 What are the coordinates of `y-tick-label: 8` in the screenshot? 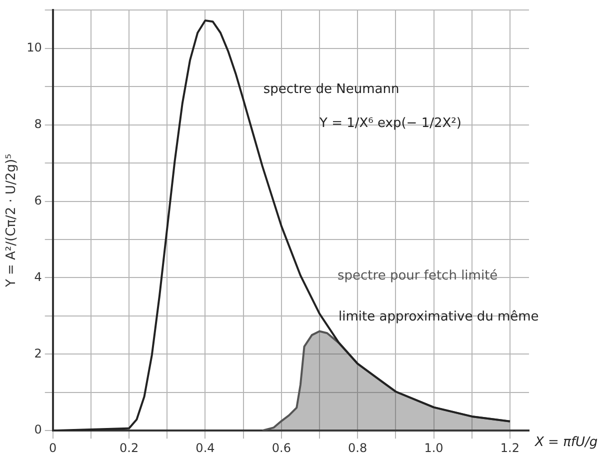 It's located at (38, 123).